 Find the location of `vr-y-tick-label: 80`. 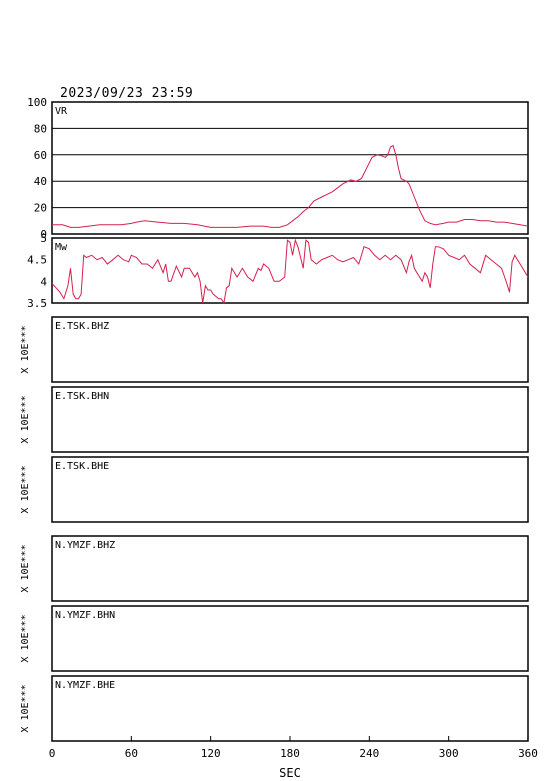

vr-y-tick-label: 80 is located at coordinates (40, 128).